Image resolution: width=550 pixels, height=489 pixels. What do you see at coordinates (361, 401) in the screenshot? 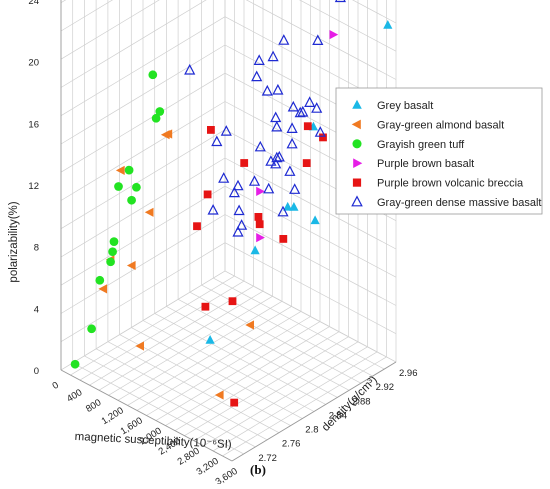
I see `y-tick-label: 2.88` at bounding box center [361, 401].